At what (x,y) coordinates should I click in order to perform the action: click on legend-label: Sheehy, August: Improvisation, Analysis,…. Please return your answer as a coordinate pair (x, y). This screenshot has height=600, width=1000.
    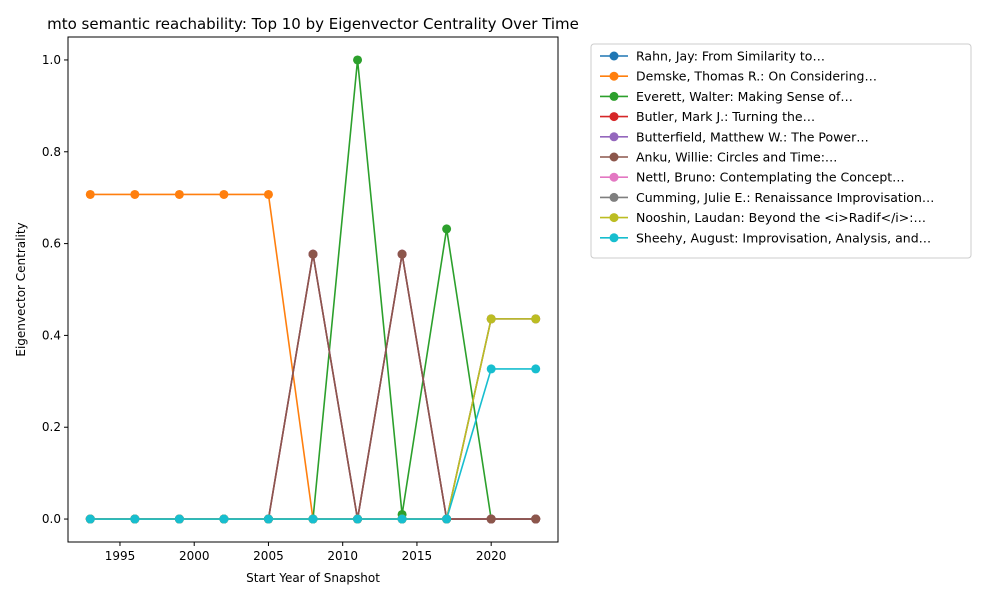
    Looking at the image, I should click on (783, 237).